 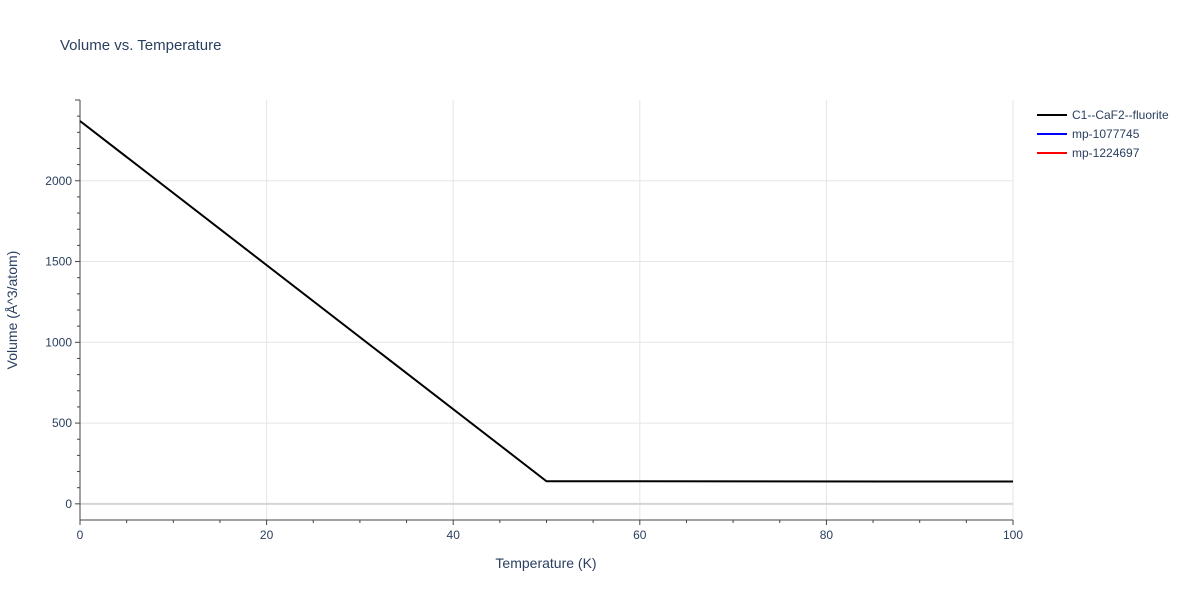 I want to click on y-tick-label: 0, so click(x=68, y=504).